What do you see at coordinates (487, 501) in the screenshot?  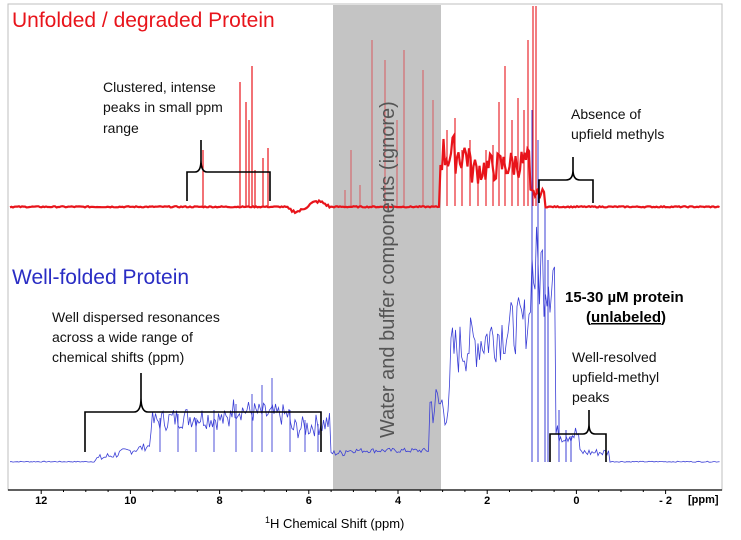 I see `x-tick-label: 2` at bounding box center [487, 501].